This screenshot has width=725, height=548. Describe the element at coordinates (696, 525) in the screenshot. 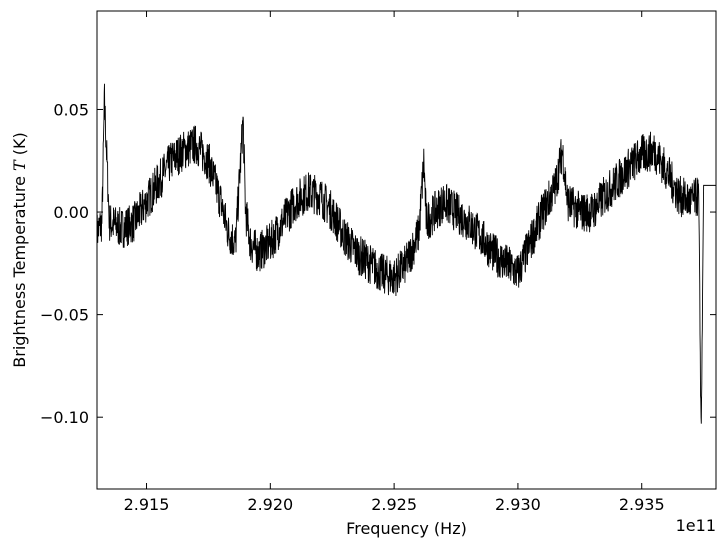

I see `x-axis-offset-label: 1e11` at that location.